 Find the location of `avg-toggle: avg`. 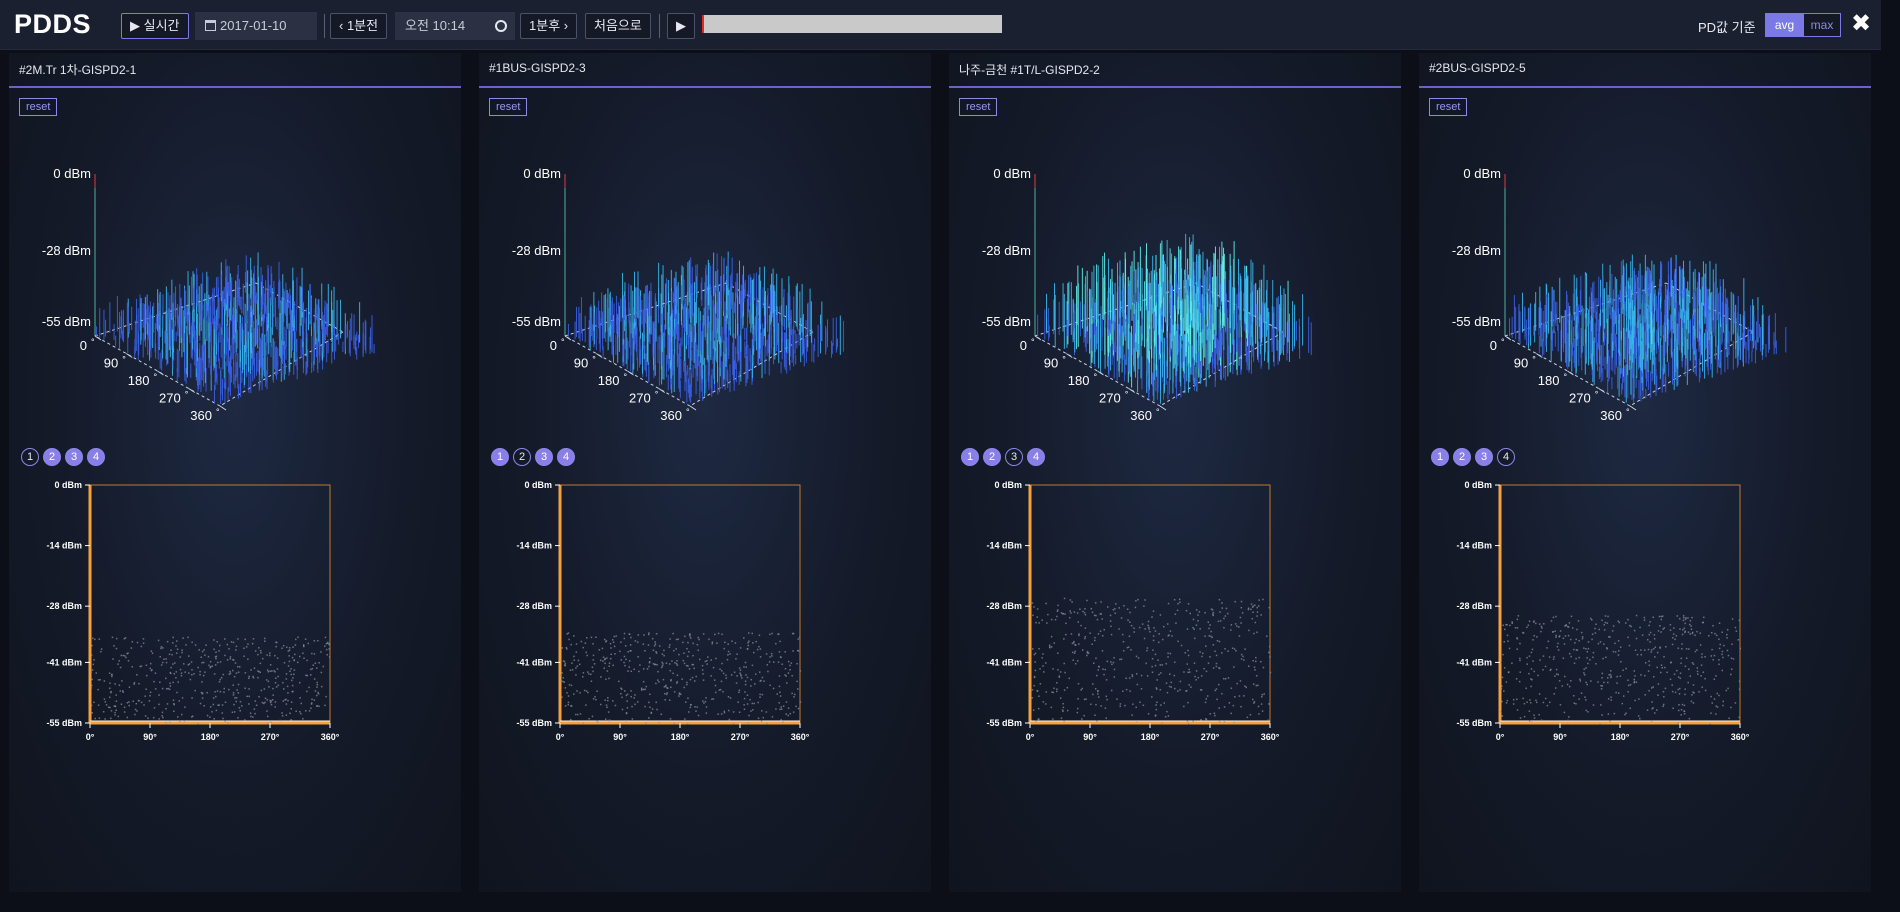

avg-toggle: avg is located at coordinates (1784, 25).